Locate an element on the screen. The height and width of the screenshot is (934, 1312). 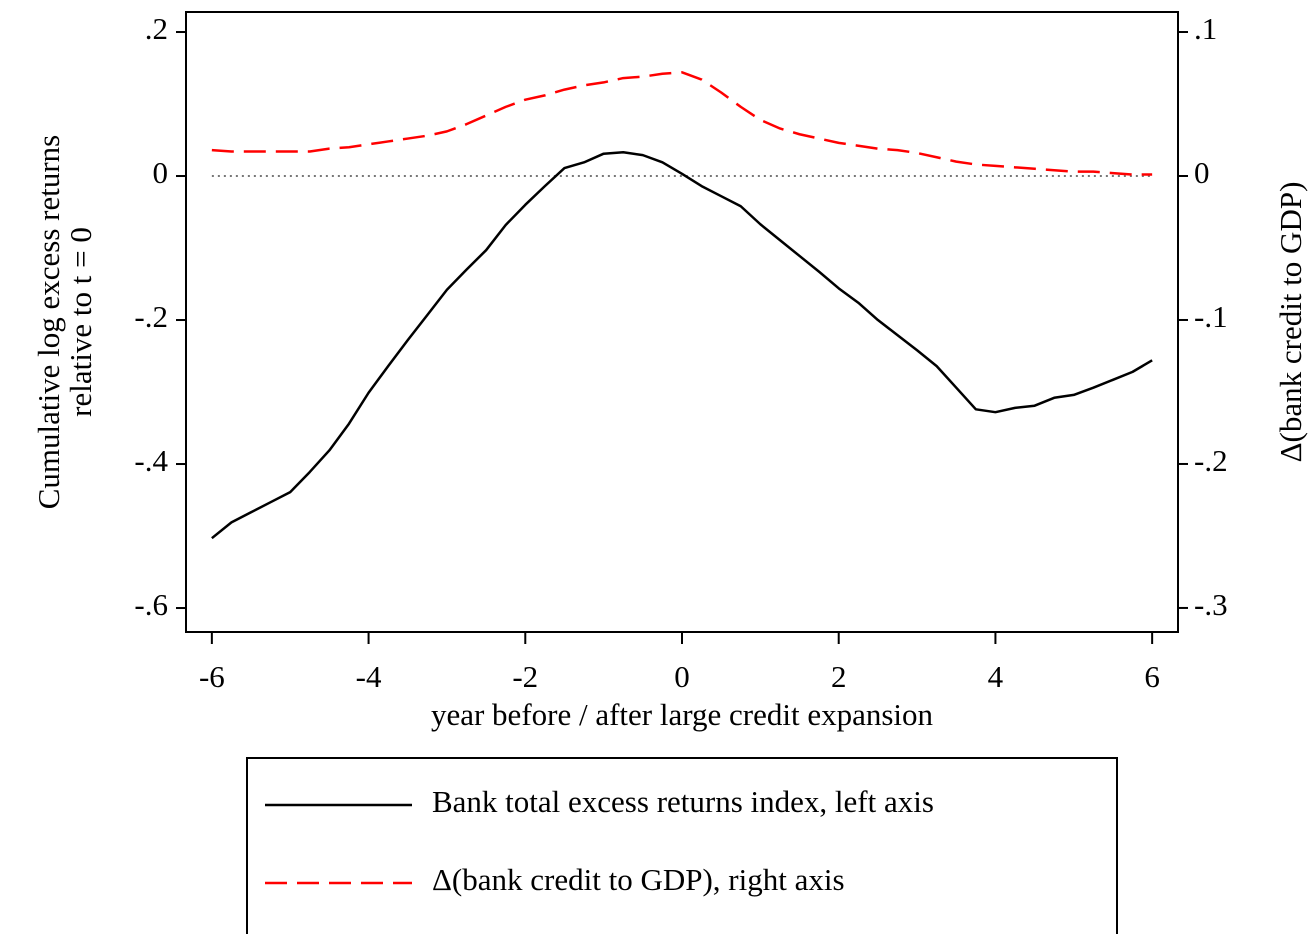
y-tick-label: -.2 is located at coordinates (151, 316).